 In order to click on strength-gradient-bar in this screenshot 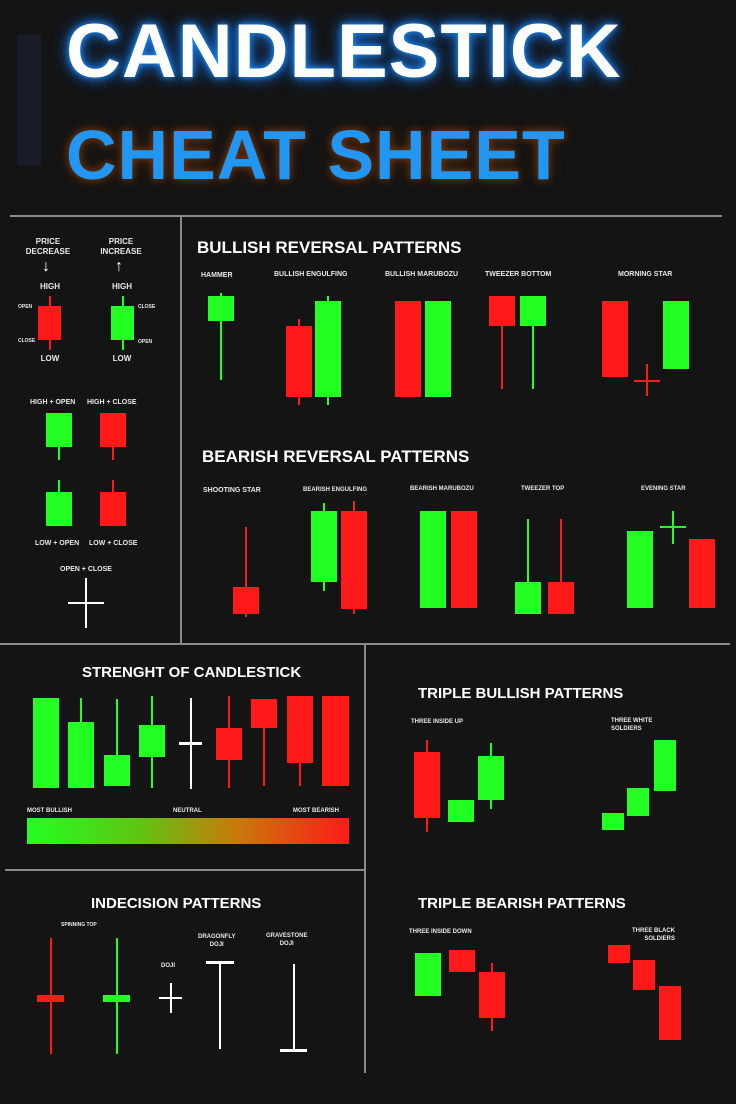, I will do `click(188, 831)`.